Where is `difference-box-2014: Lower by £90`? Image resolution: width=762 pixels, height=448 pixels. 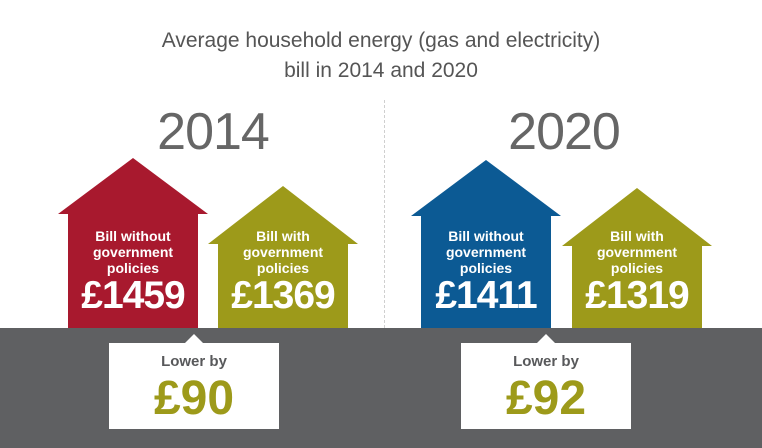 difference-box-2014: Lower by £90 is located at coordinates (194, 381).